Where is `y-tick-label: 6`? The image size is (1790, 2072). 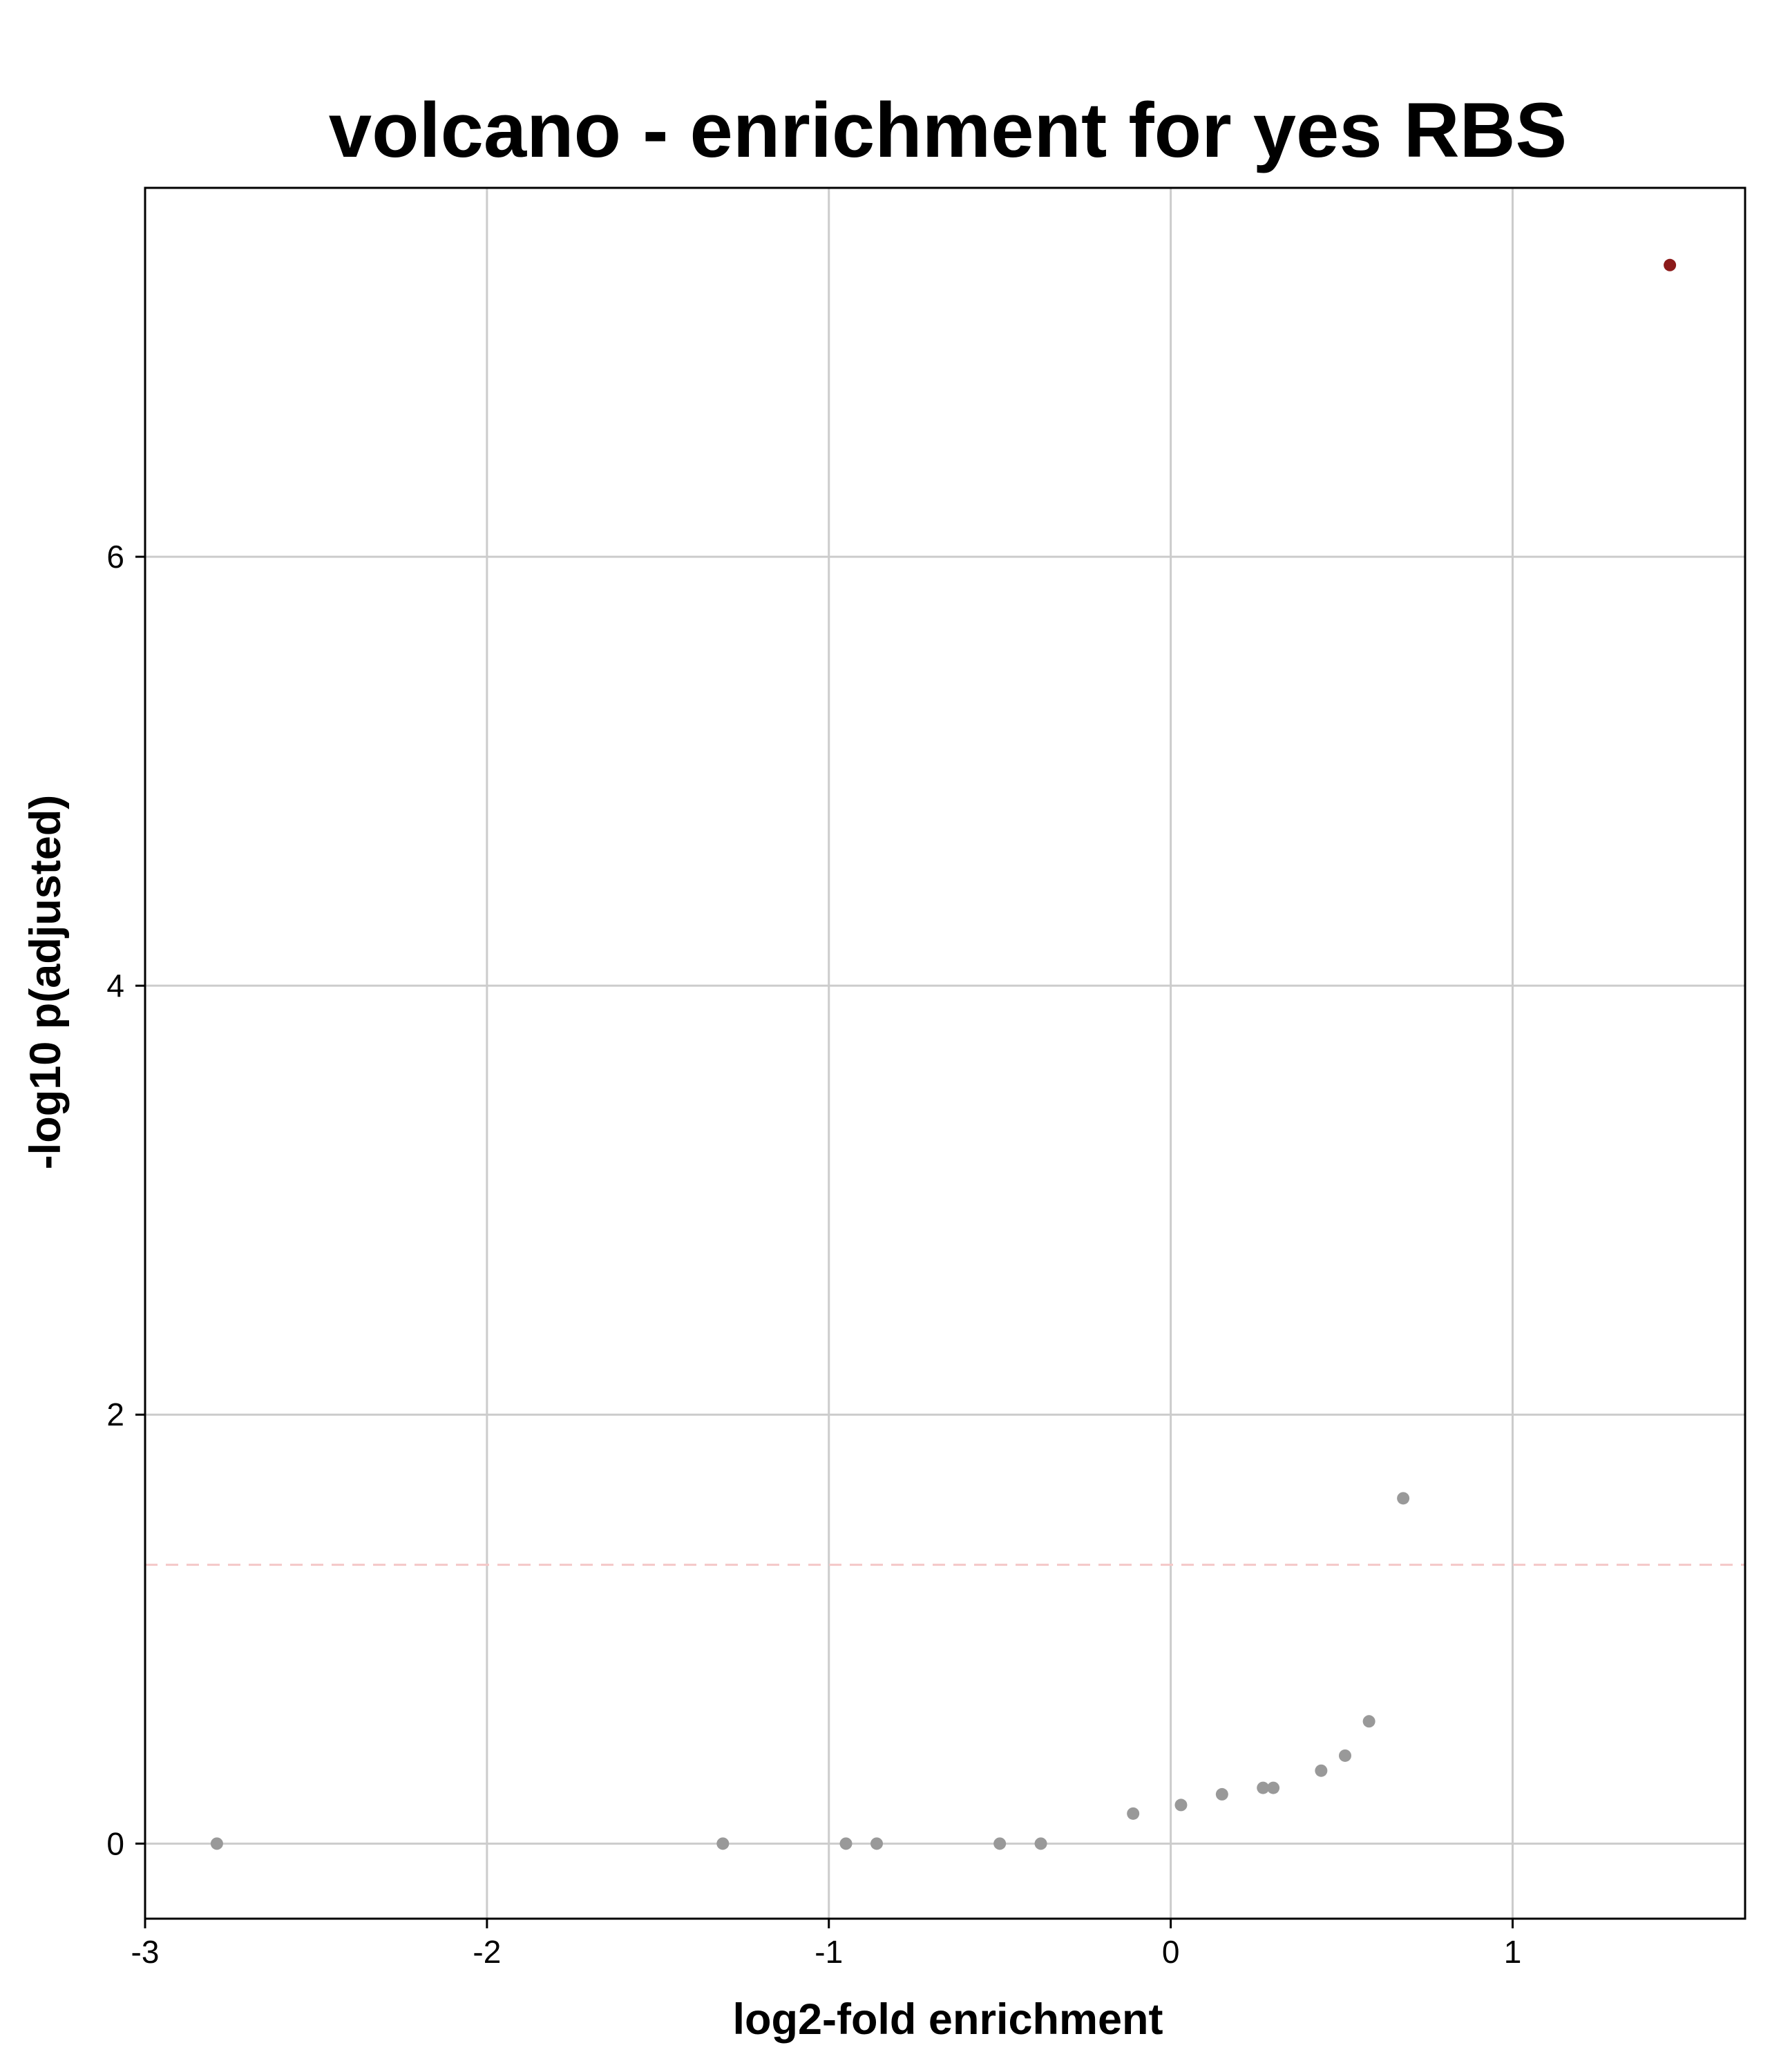
y-tick-label: 6 is located at coordinates (115, 557).